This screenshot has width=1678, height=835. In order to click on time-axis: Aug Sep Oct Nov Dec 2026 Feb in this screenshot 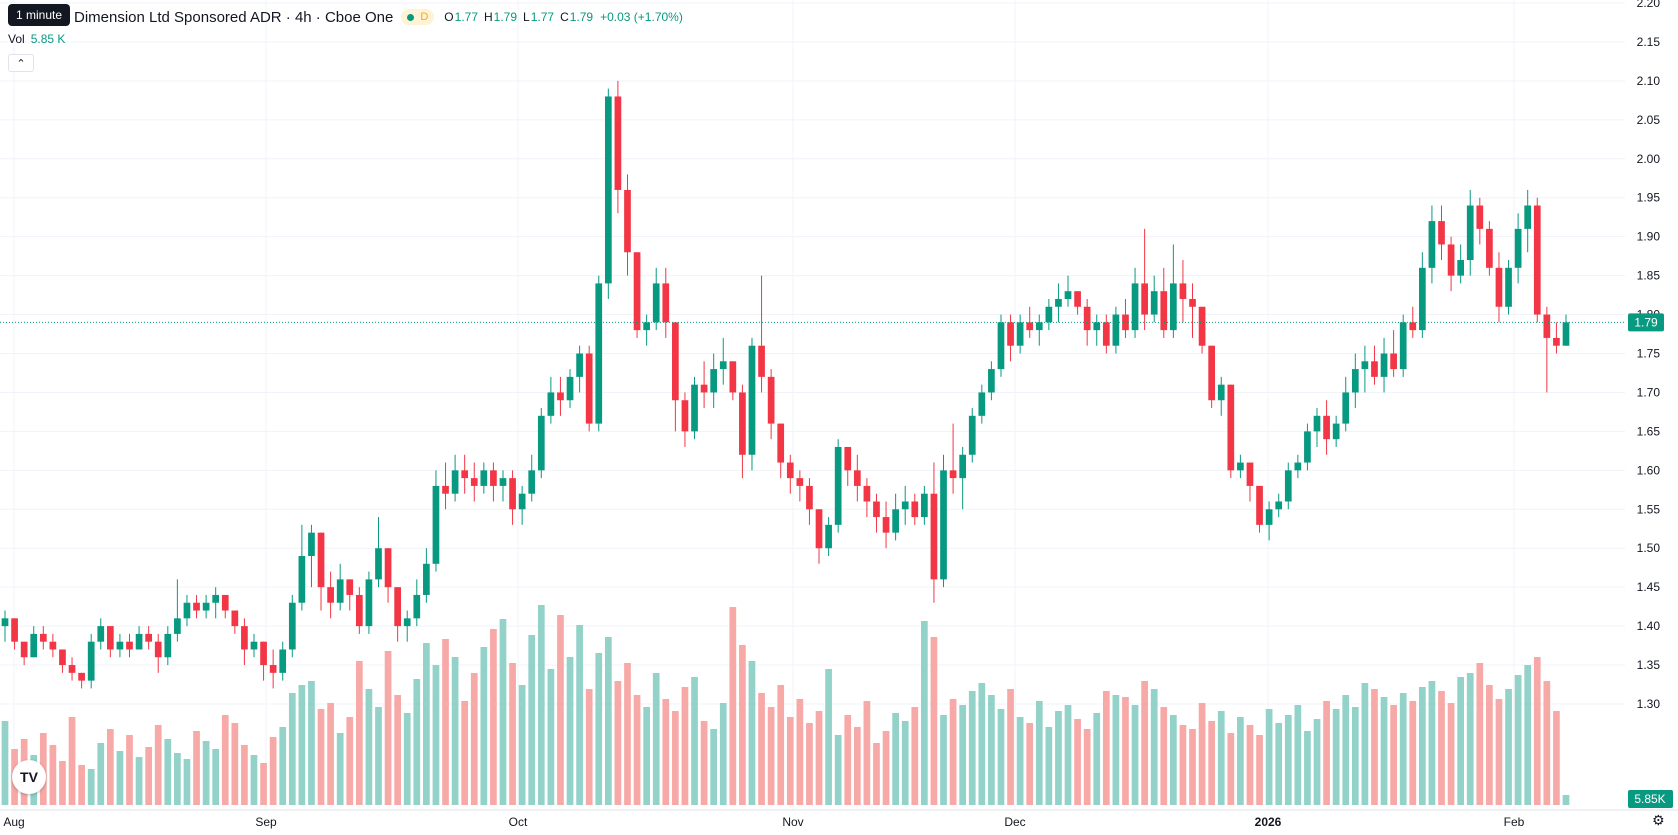, I will do `click(839, 819)`.